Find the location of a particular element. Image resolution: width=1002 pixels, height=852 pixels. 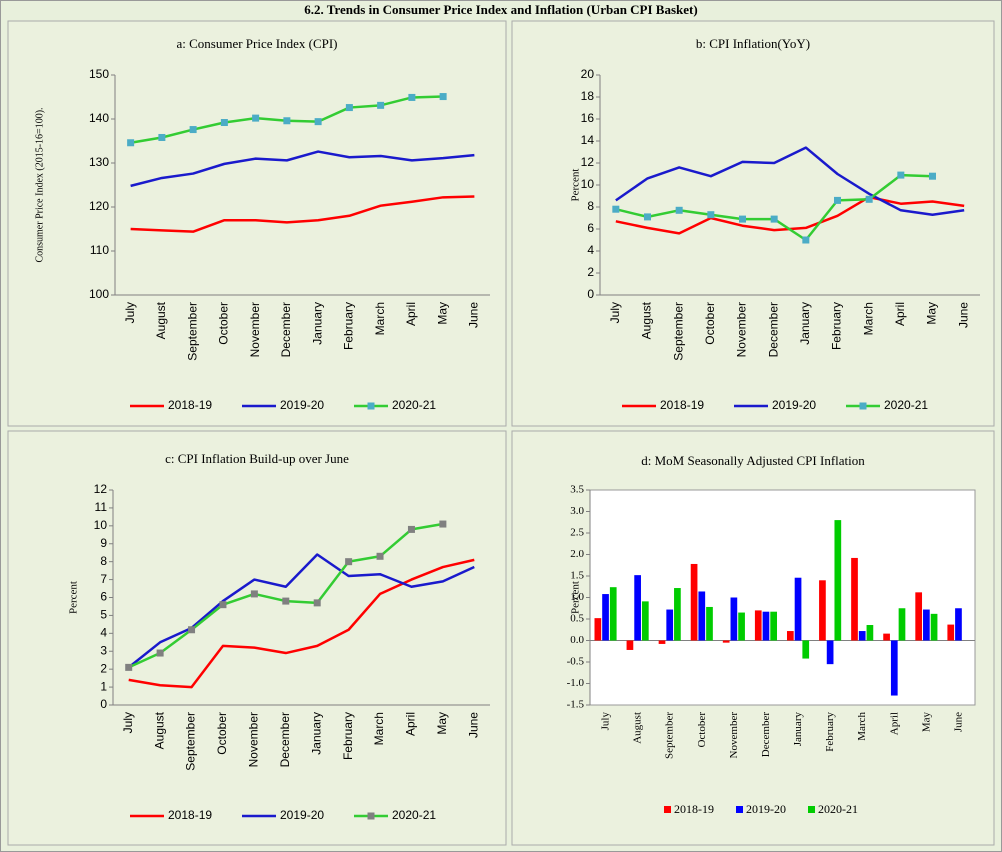

chart-title: d: MoM Seasonally Adjusted CPI Inflation is located at coordinates (753, 460).